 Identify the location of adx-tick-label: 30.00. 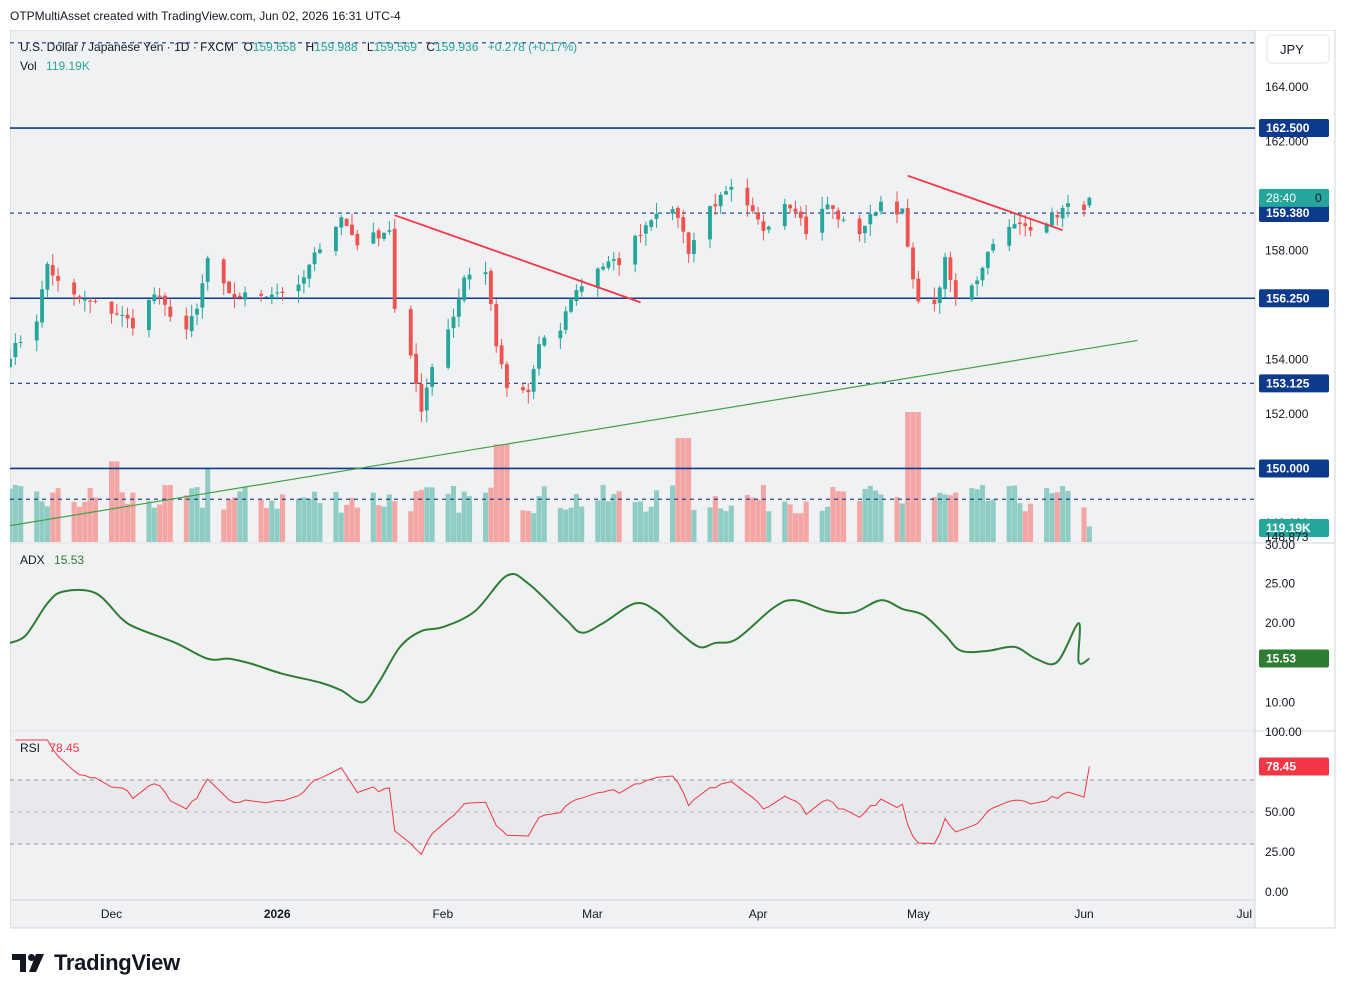
(1280, 545).